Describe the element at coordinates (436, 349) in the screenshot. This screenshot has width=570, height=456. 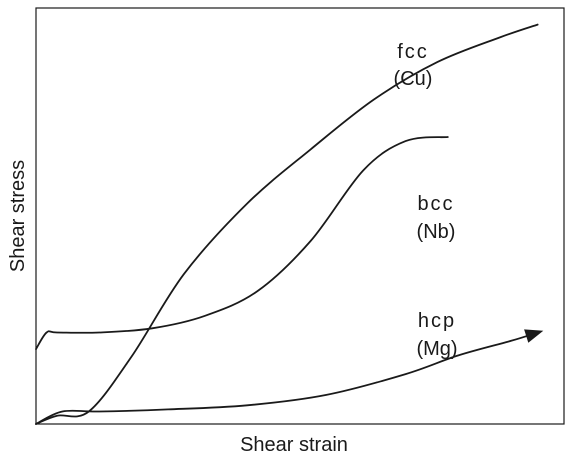
I see `hcp-sublabel: (Mg)` at that location.